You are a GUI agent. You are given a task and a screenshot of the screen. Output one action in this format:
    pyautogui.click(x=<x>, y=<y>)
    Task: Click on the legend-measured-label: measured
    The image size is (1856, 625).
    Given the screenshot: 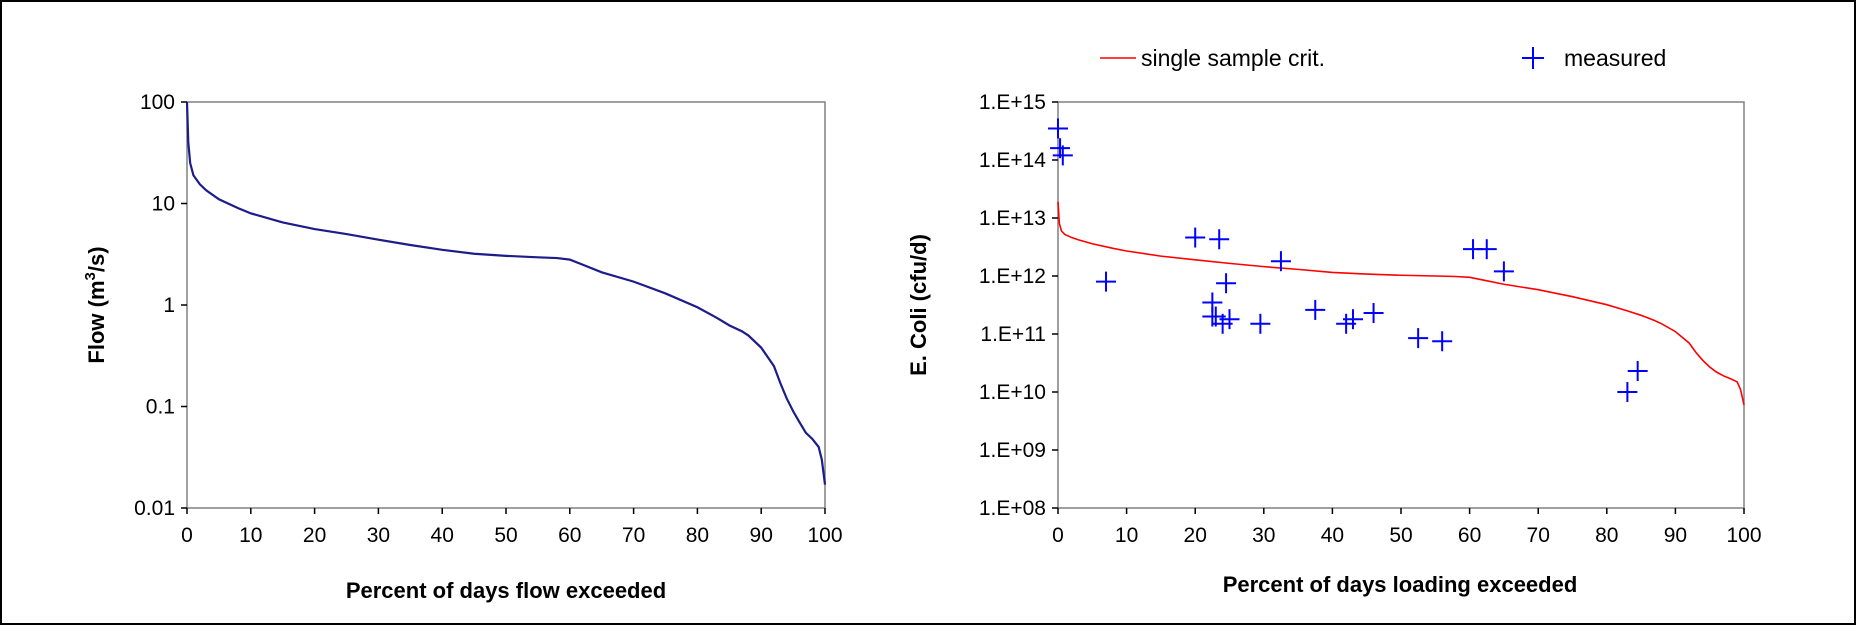 What is the action you would take?
    pyautogui.click(x=1615, y=58)
    